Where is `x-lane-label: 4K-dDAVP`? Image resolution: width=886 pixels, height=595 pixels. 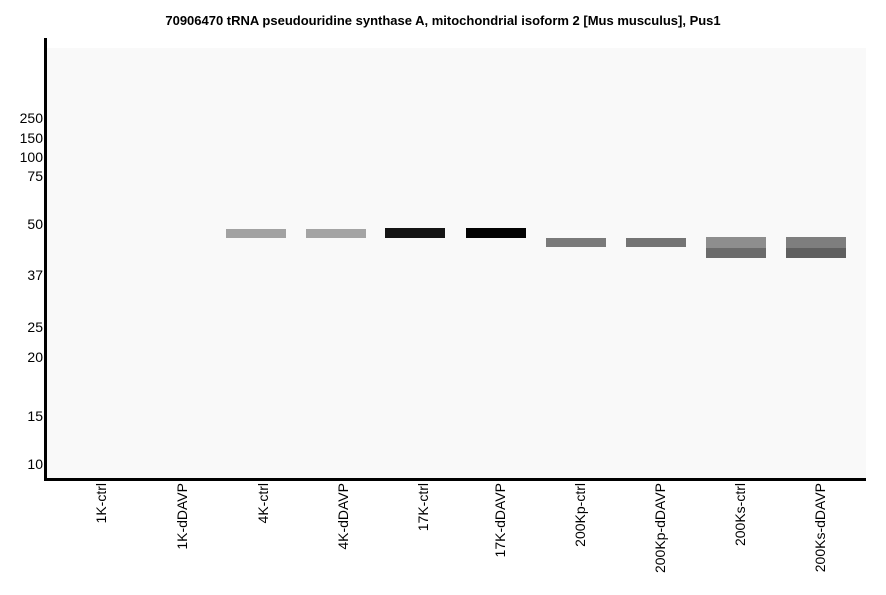
x-lane-label: 4K-dDAVP is located at coordinates (343, 516).